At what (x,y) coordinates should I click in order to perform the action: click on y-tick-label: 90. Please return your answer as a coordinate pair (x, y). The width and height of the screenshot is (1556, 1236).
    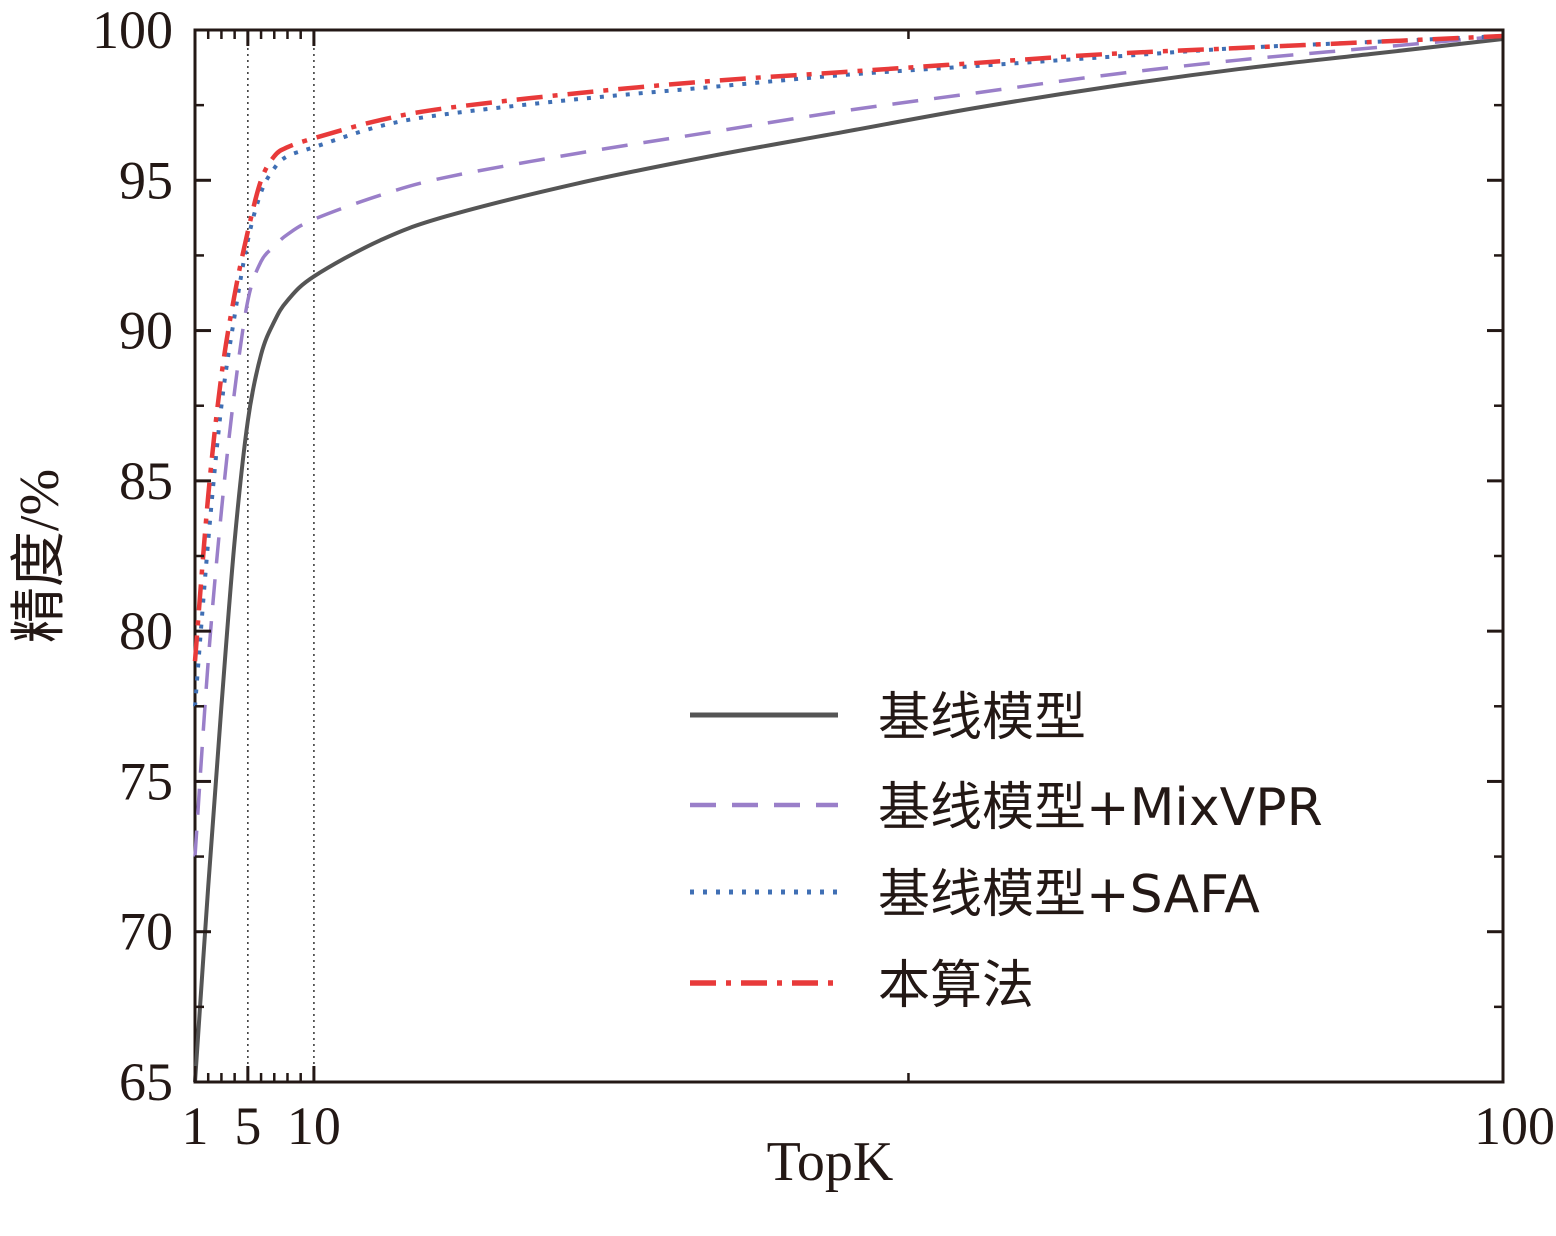
    Looking at the image, I should click on (146, 331).